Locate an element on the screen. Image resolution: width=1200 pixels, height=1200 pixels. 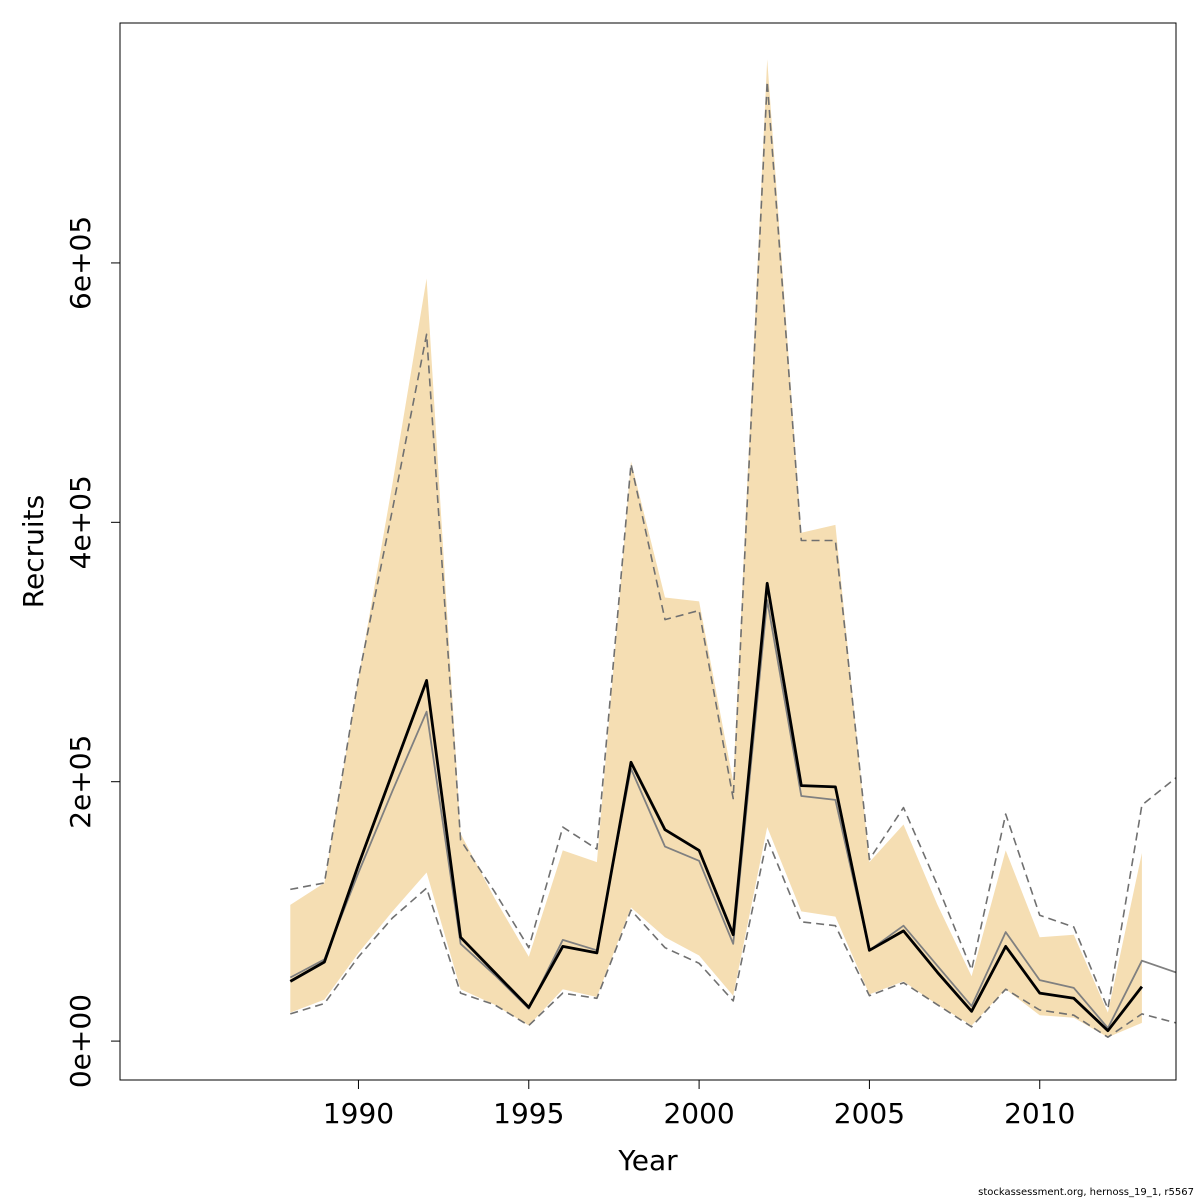
y-tick-label: 0e+00 is located at coordinates (80, 1041).